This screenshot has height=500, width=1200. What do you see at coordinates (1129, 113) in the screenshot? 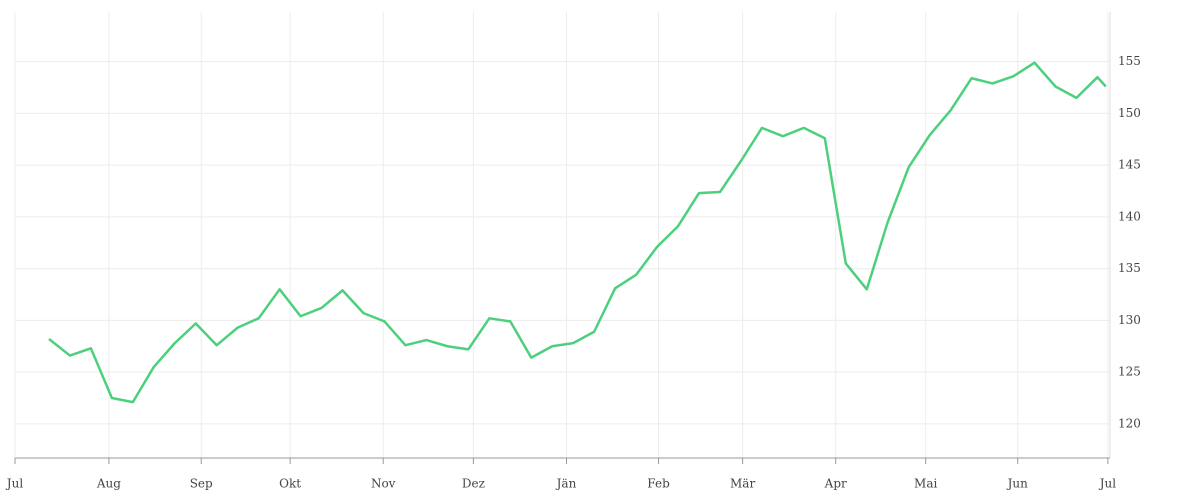
I see `y-tick-label: 150` at bounding box center [1129, 113].